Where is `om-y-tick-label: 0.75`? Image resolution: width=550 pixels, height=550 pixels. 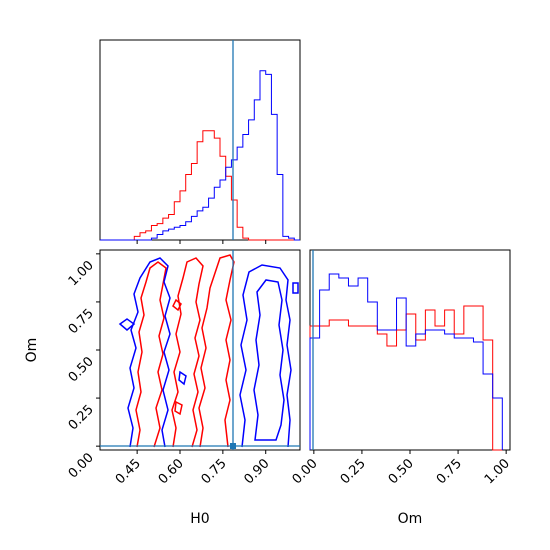
om-y-tick-label: 0.75 is located at coordinates (81, 321).